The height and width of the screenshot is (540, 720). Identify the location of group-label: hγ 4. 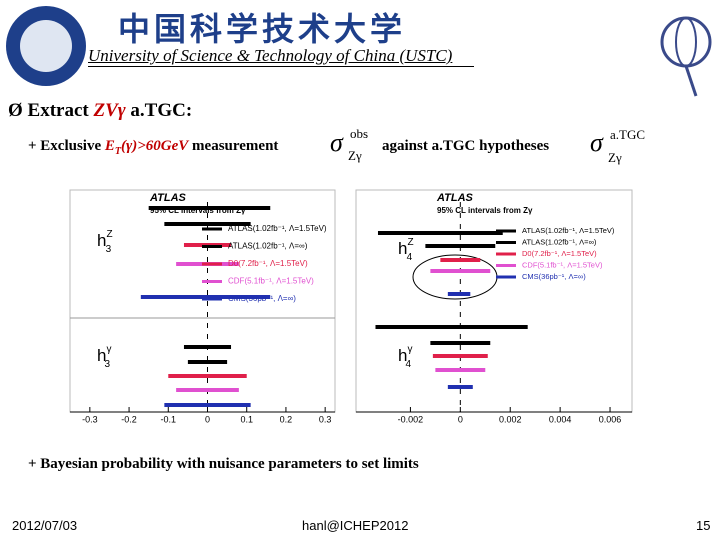
(405, 357).